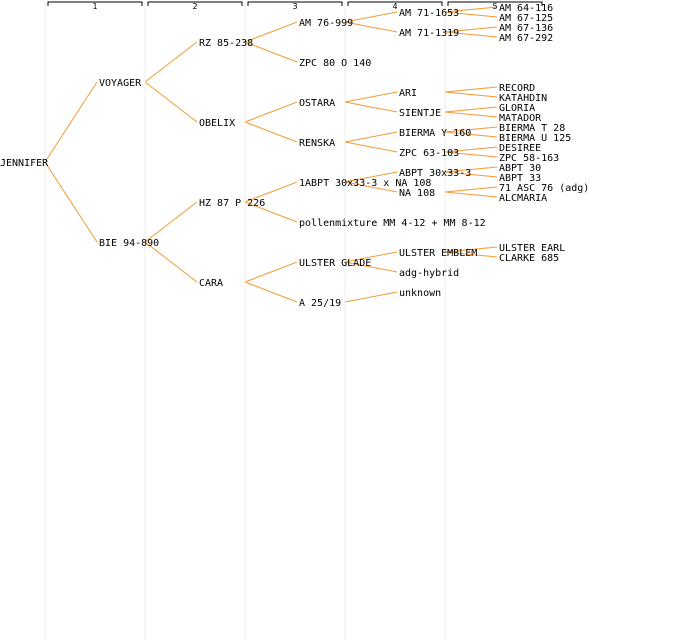 This screenshot has height=640, width=700. I want to click on generation-number: 2, so click(194, 6).